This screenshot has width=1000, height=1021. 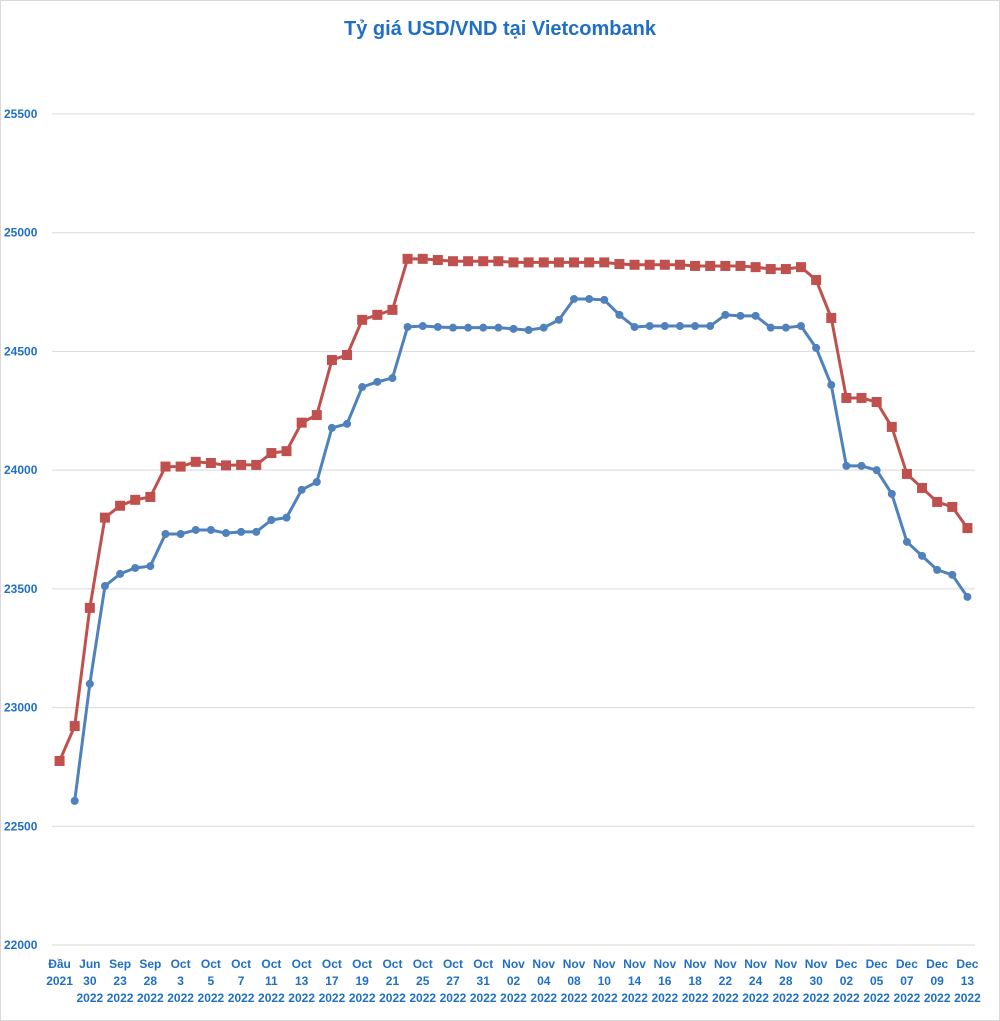 What do you see at coordinates (150, 981) in the screenshot?
I see `x-tick-label: Sep 28 2022` at bounding box center [150, 981].